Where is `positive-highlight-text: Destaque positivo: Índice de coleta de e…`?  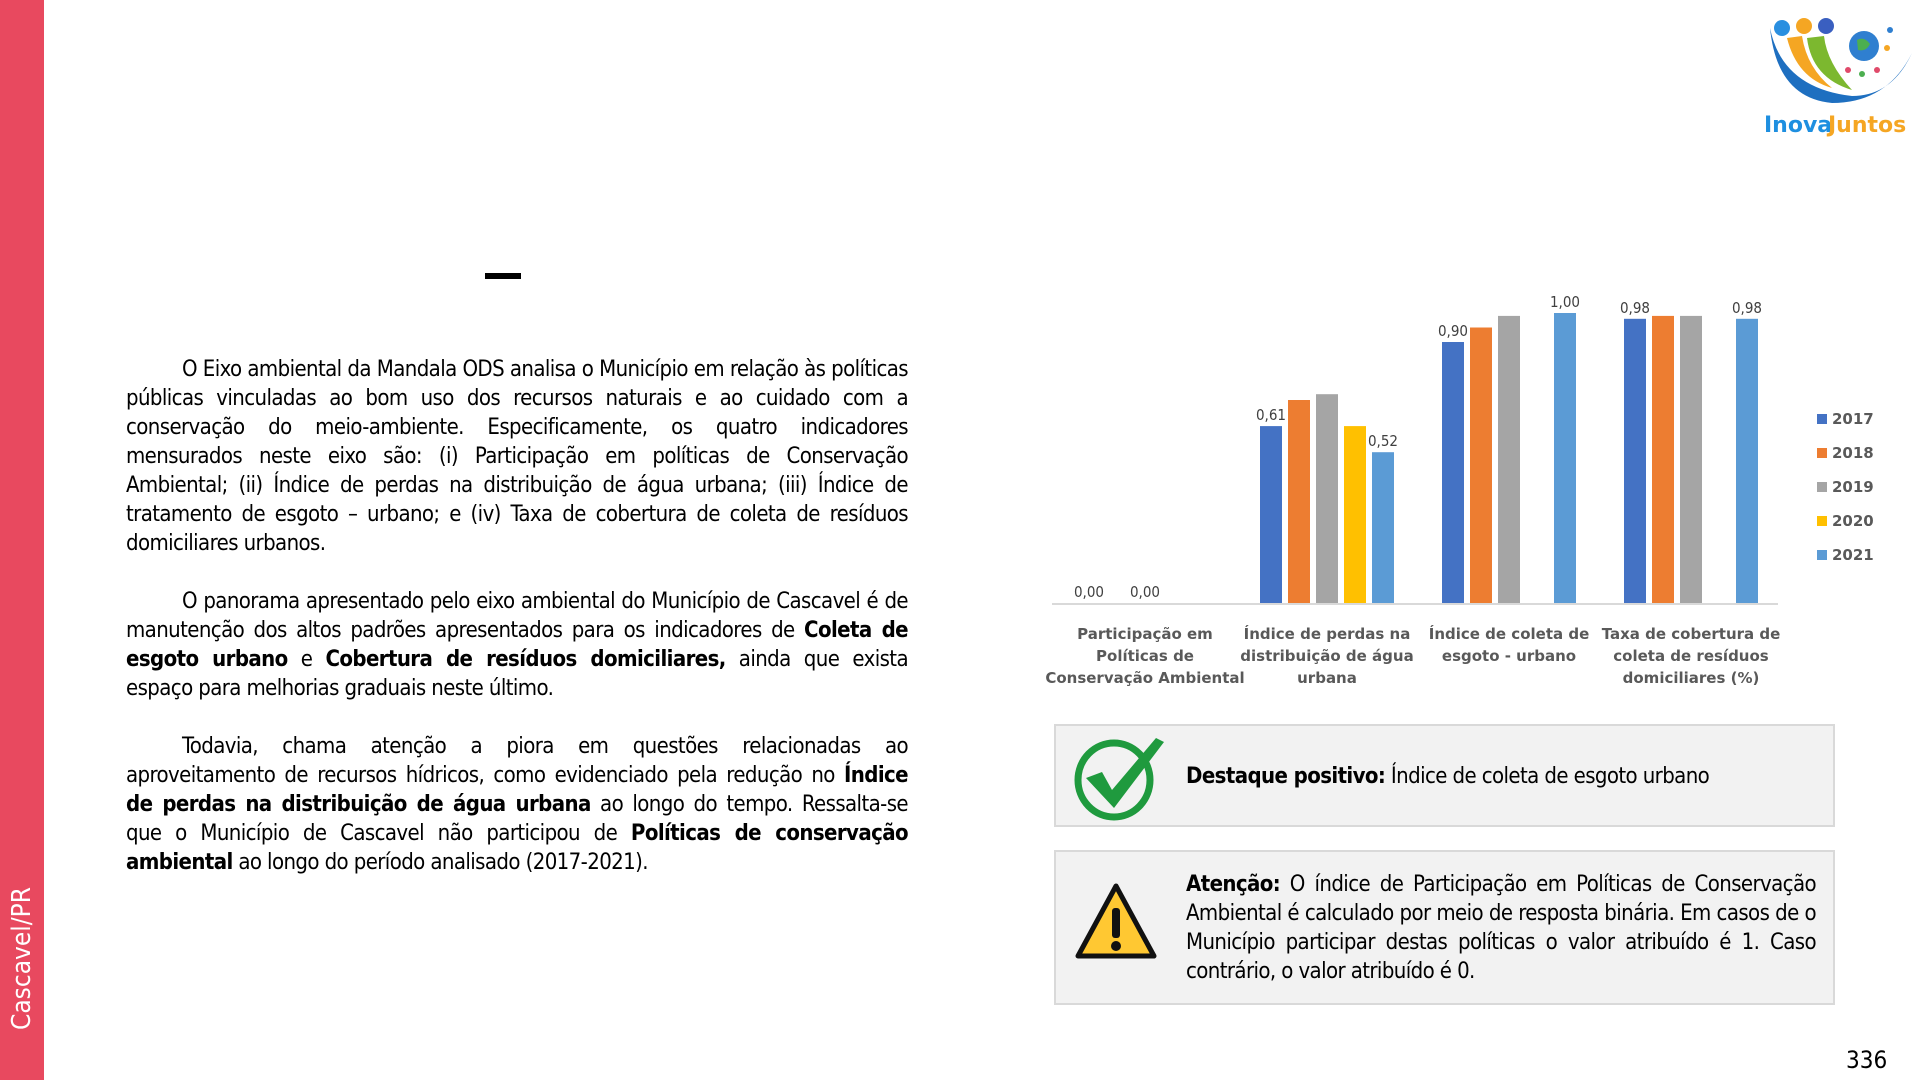 positive-highlight-text: Destaque positivo: Índice de coleta de e… is located at coordinates (1448, 776).